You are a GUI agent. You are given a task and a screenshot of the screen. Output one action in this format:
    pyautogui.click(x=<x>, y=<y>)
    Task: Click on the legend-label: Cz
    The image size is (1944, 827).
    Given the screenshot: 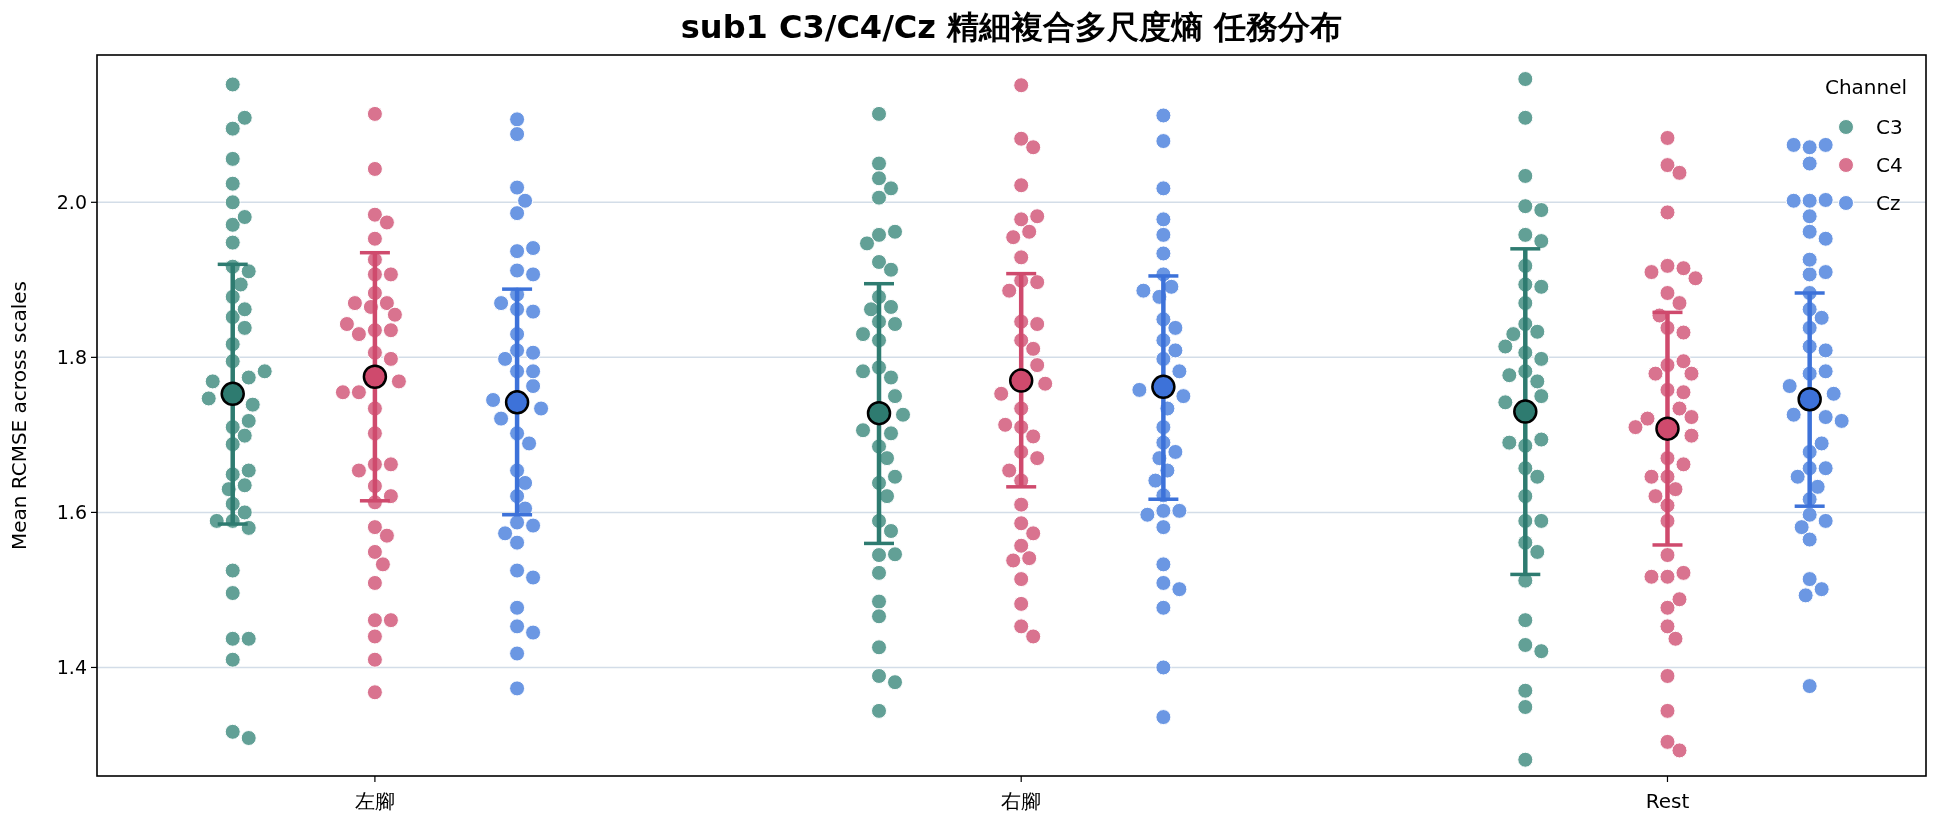 What is the action you would take?
    pyautogui.click(x=1888, y=203)
    